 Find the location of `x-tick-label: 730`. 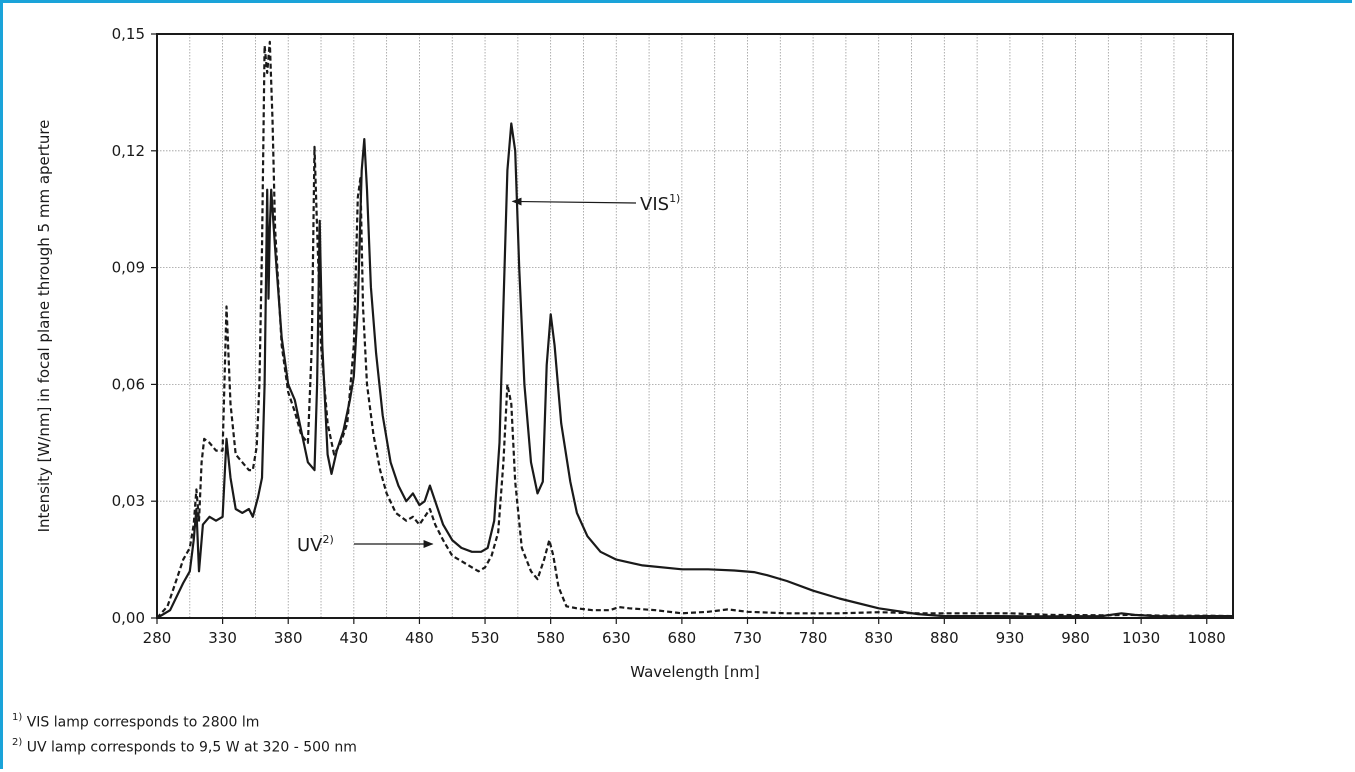

x-tick-label: 730 is located at coordinates (747, 638).